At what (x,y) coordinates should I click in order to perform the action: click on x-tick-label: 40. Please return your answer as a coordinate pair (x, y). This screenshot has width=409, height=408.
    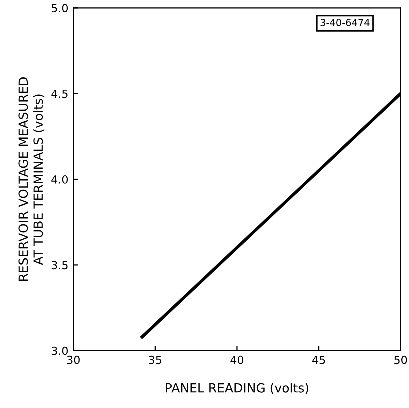
    Looking at the image, I should click on (237, 360).